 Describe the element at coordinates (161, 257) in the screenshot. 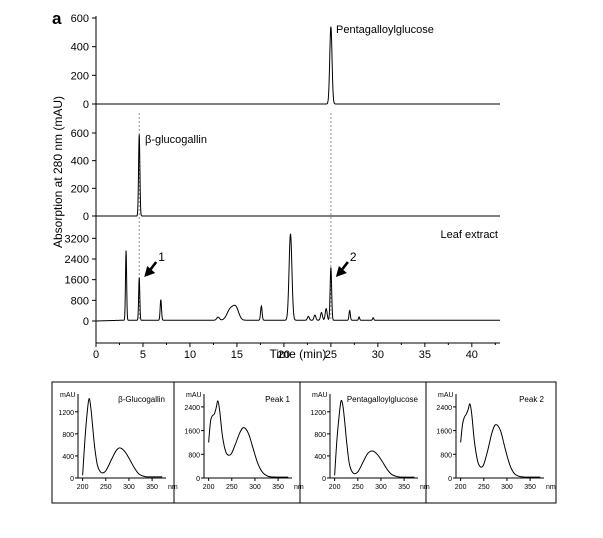

I see `peak-annotation: 1` at that location.